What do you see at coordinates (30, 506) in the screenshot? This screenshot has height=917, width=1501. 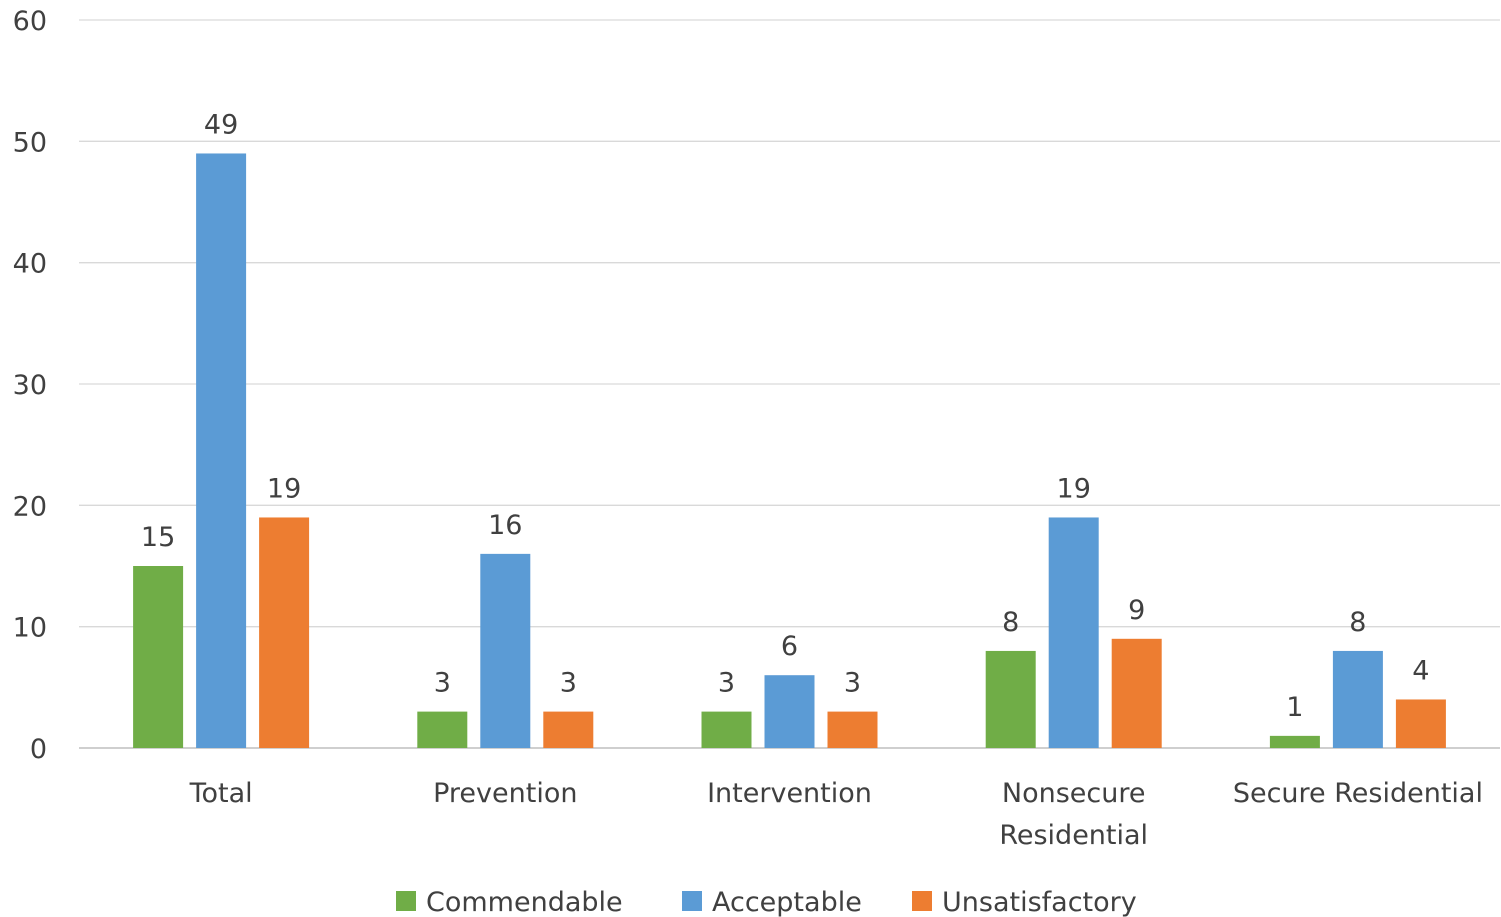 I see `y-tick-label: 20` at bounding box center [30, 506].